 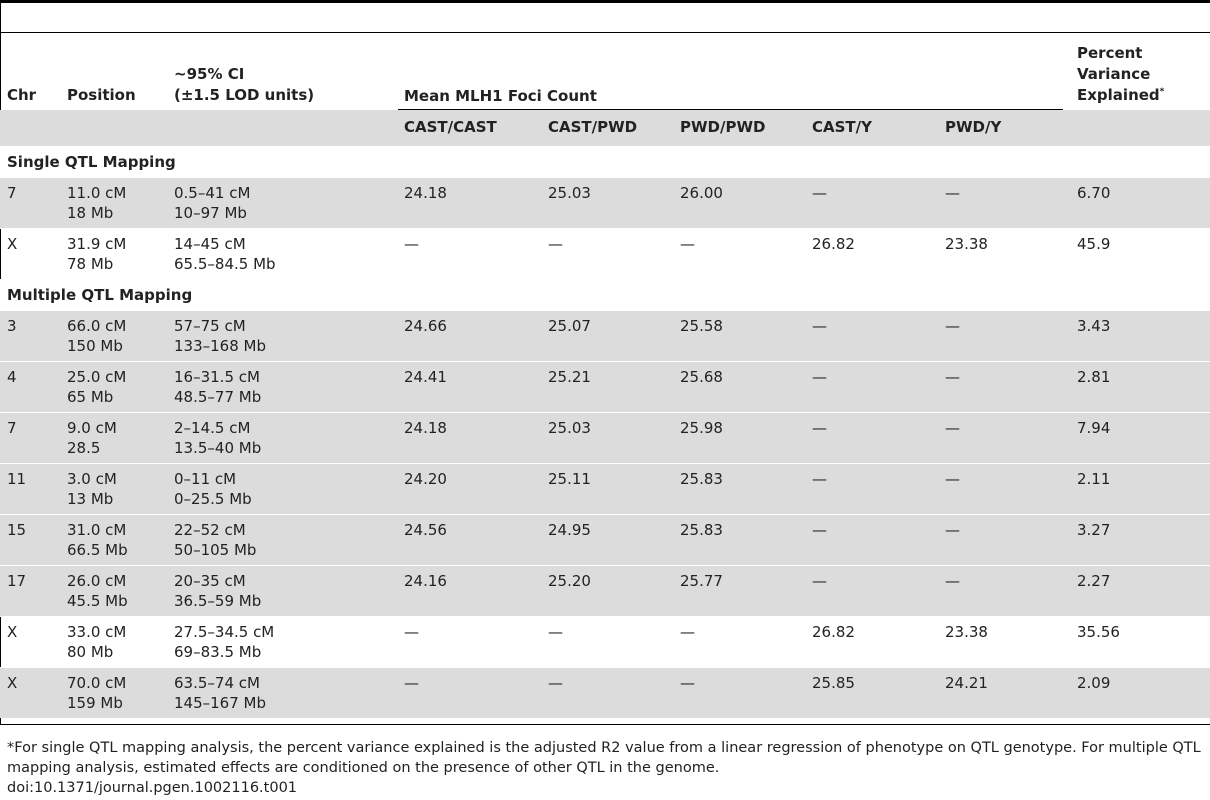 I want to click on position-cm: 9.0 cM, so click(x=92, y=428).